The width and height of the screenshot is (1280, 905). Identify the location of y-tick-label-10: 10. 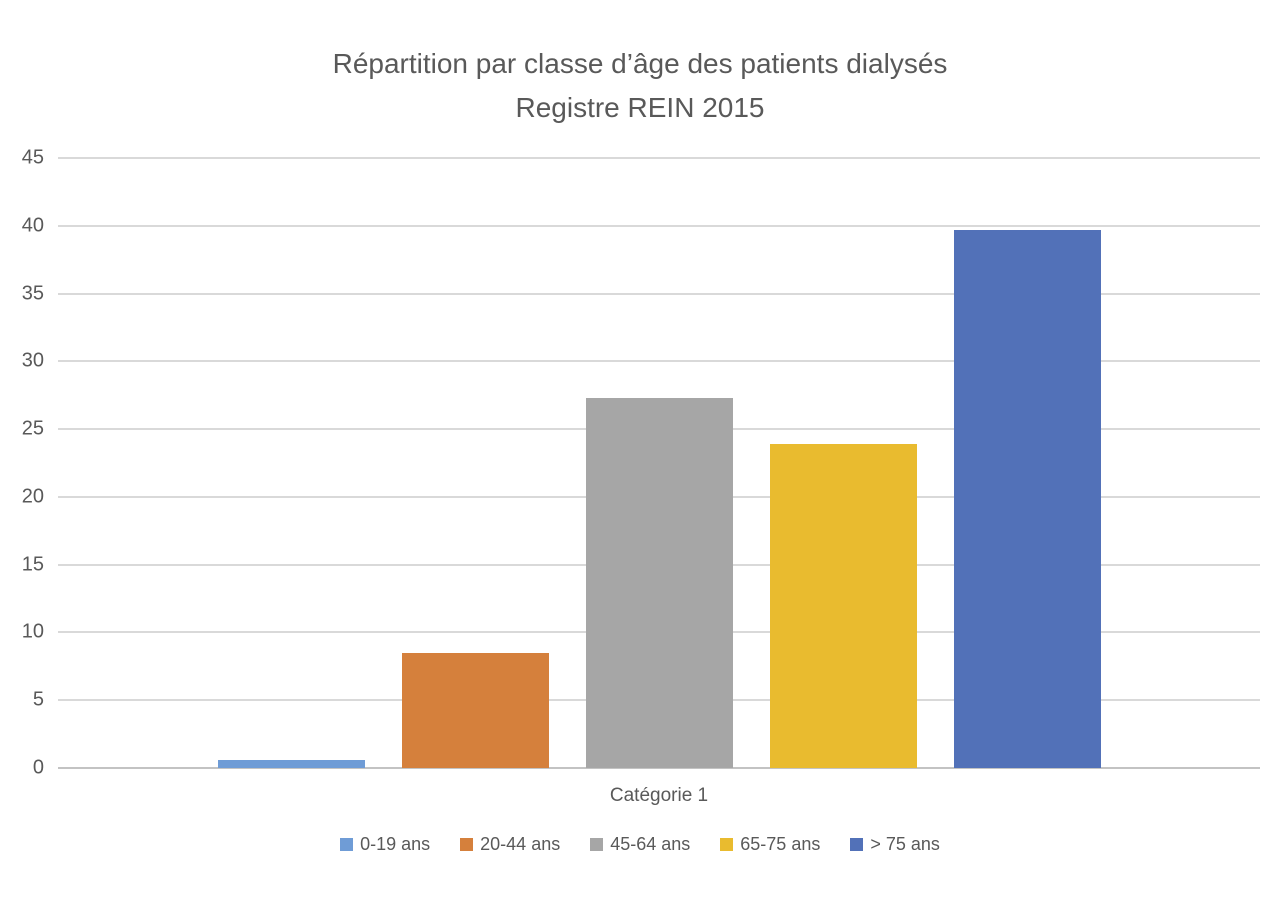
(32, 631).